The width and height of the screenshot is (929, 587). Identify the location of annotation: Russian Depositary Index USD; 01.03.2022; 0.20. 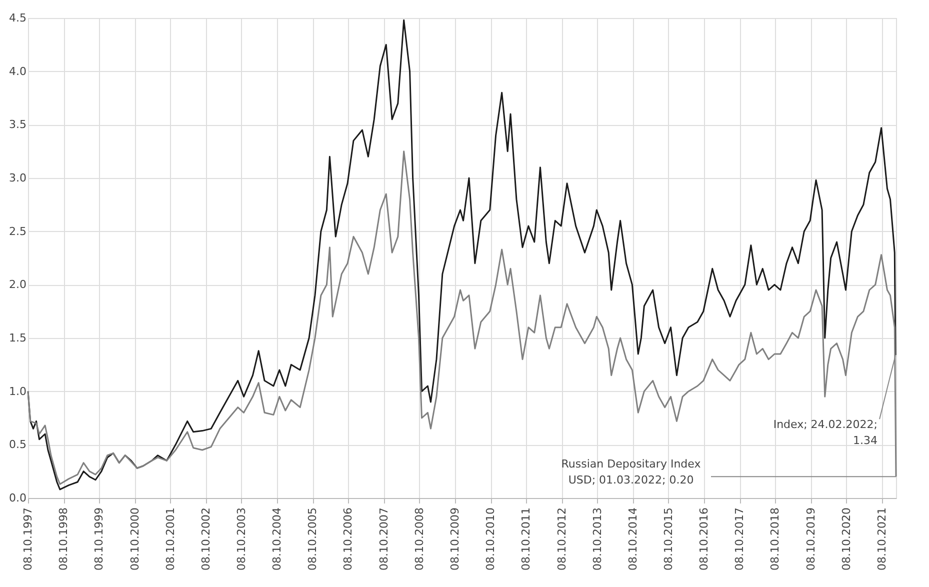
(631, 472).